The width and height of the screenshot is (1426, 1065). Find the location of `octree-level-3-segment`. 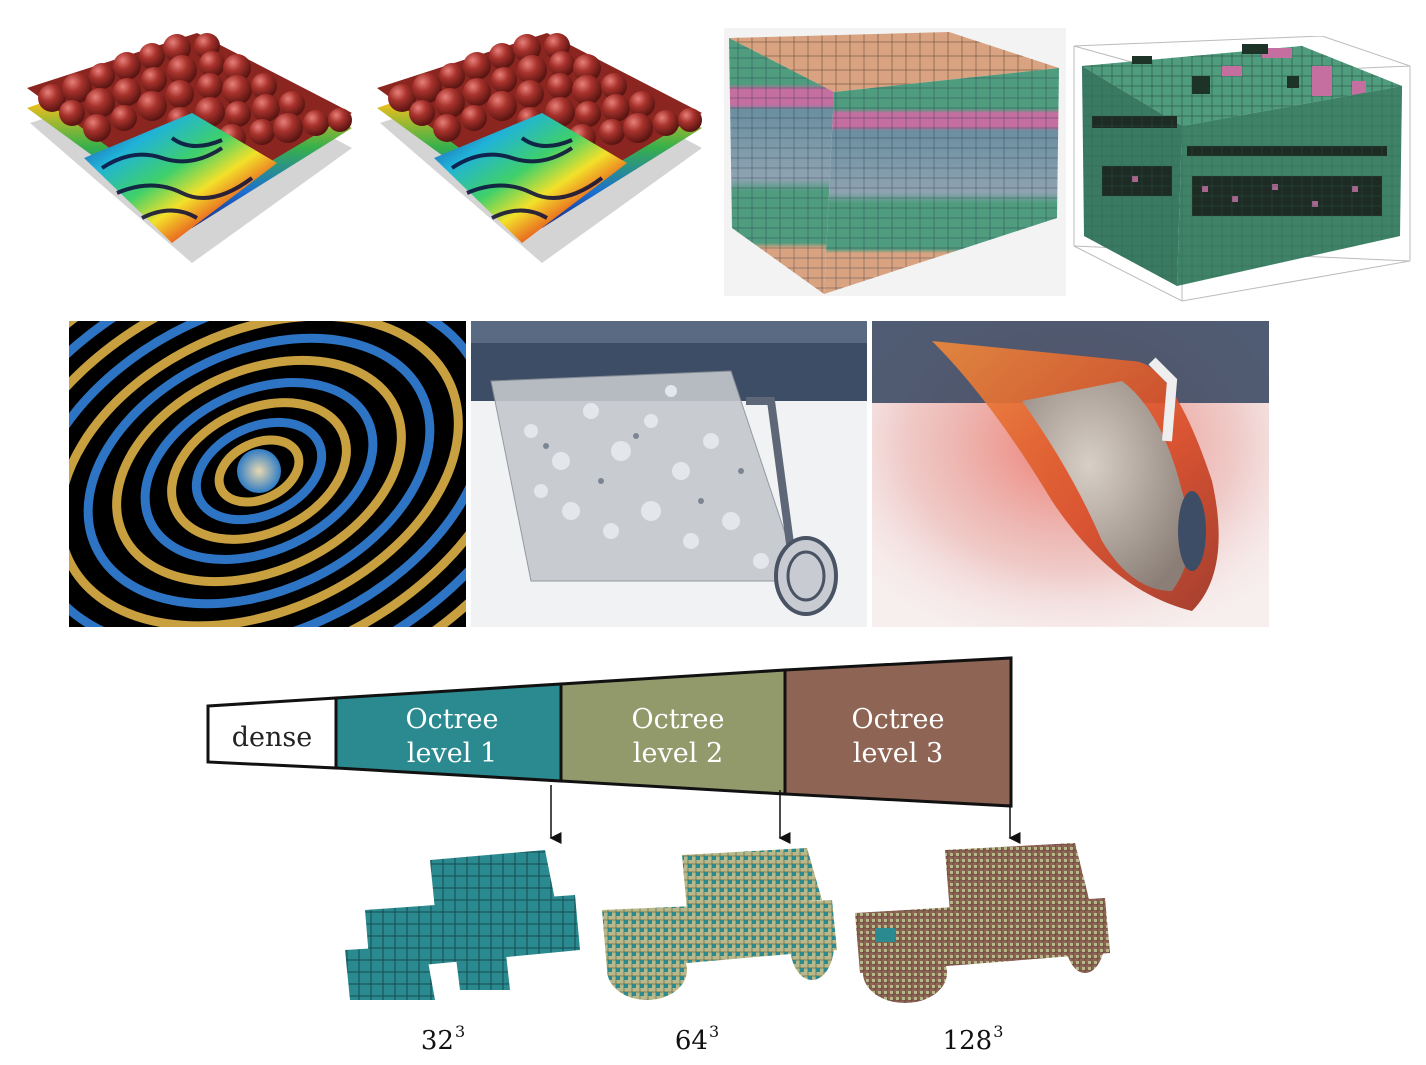

octree-level-3-segment is located at coordinates (898, 732).